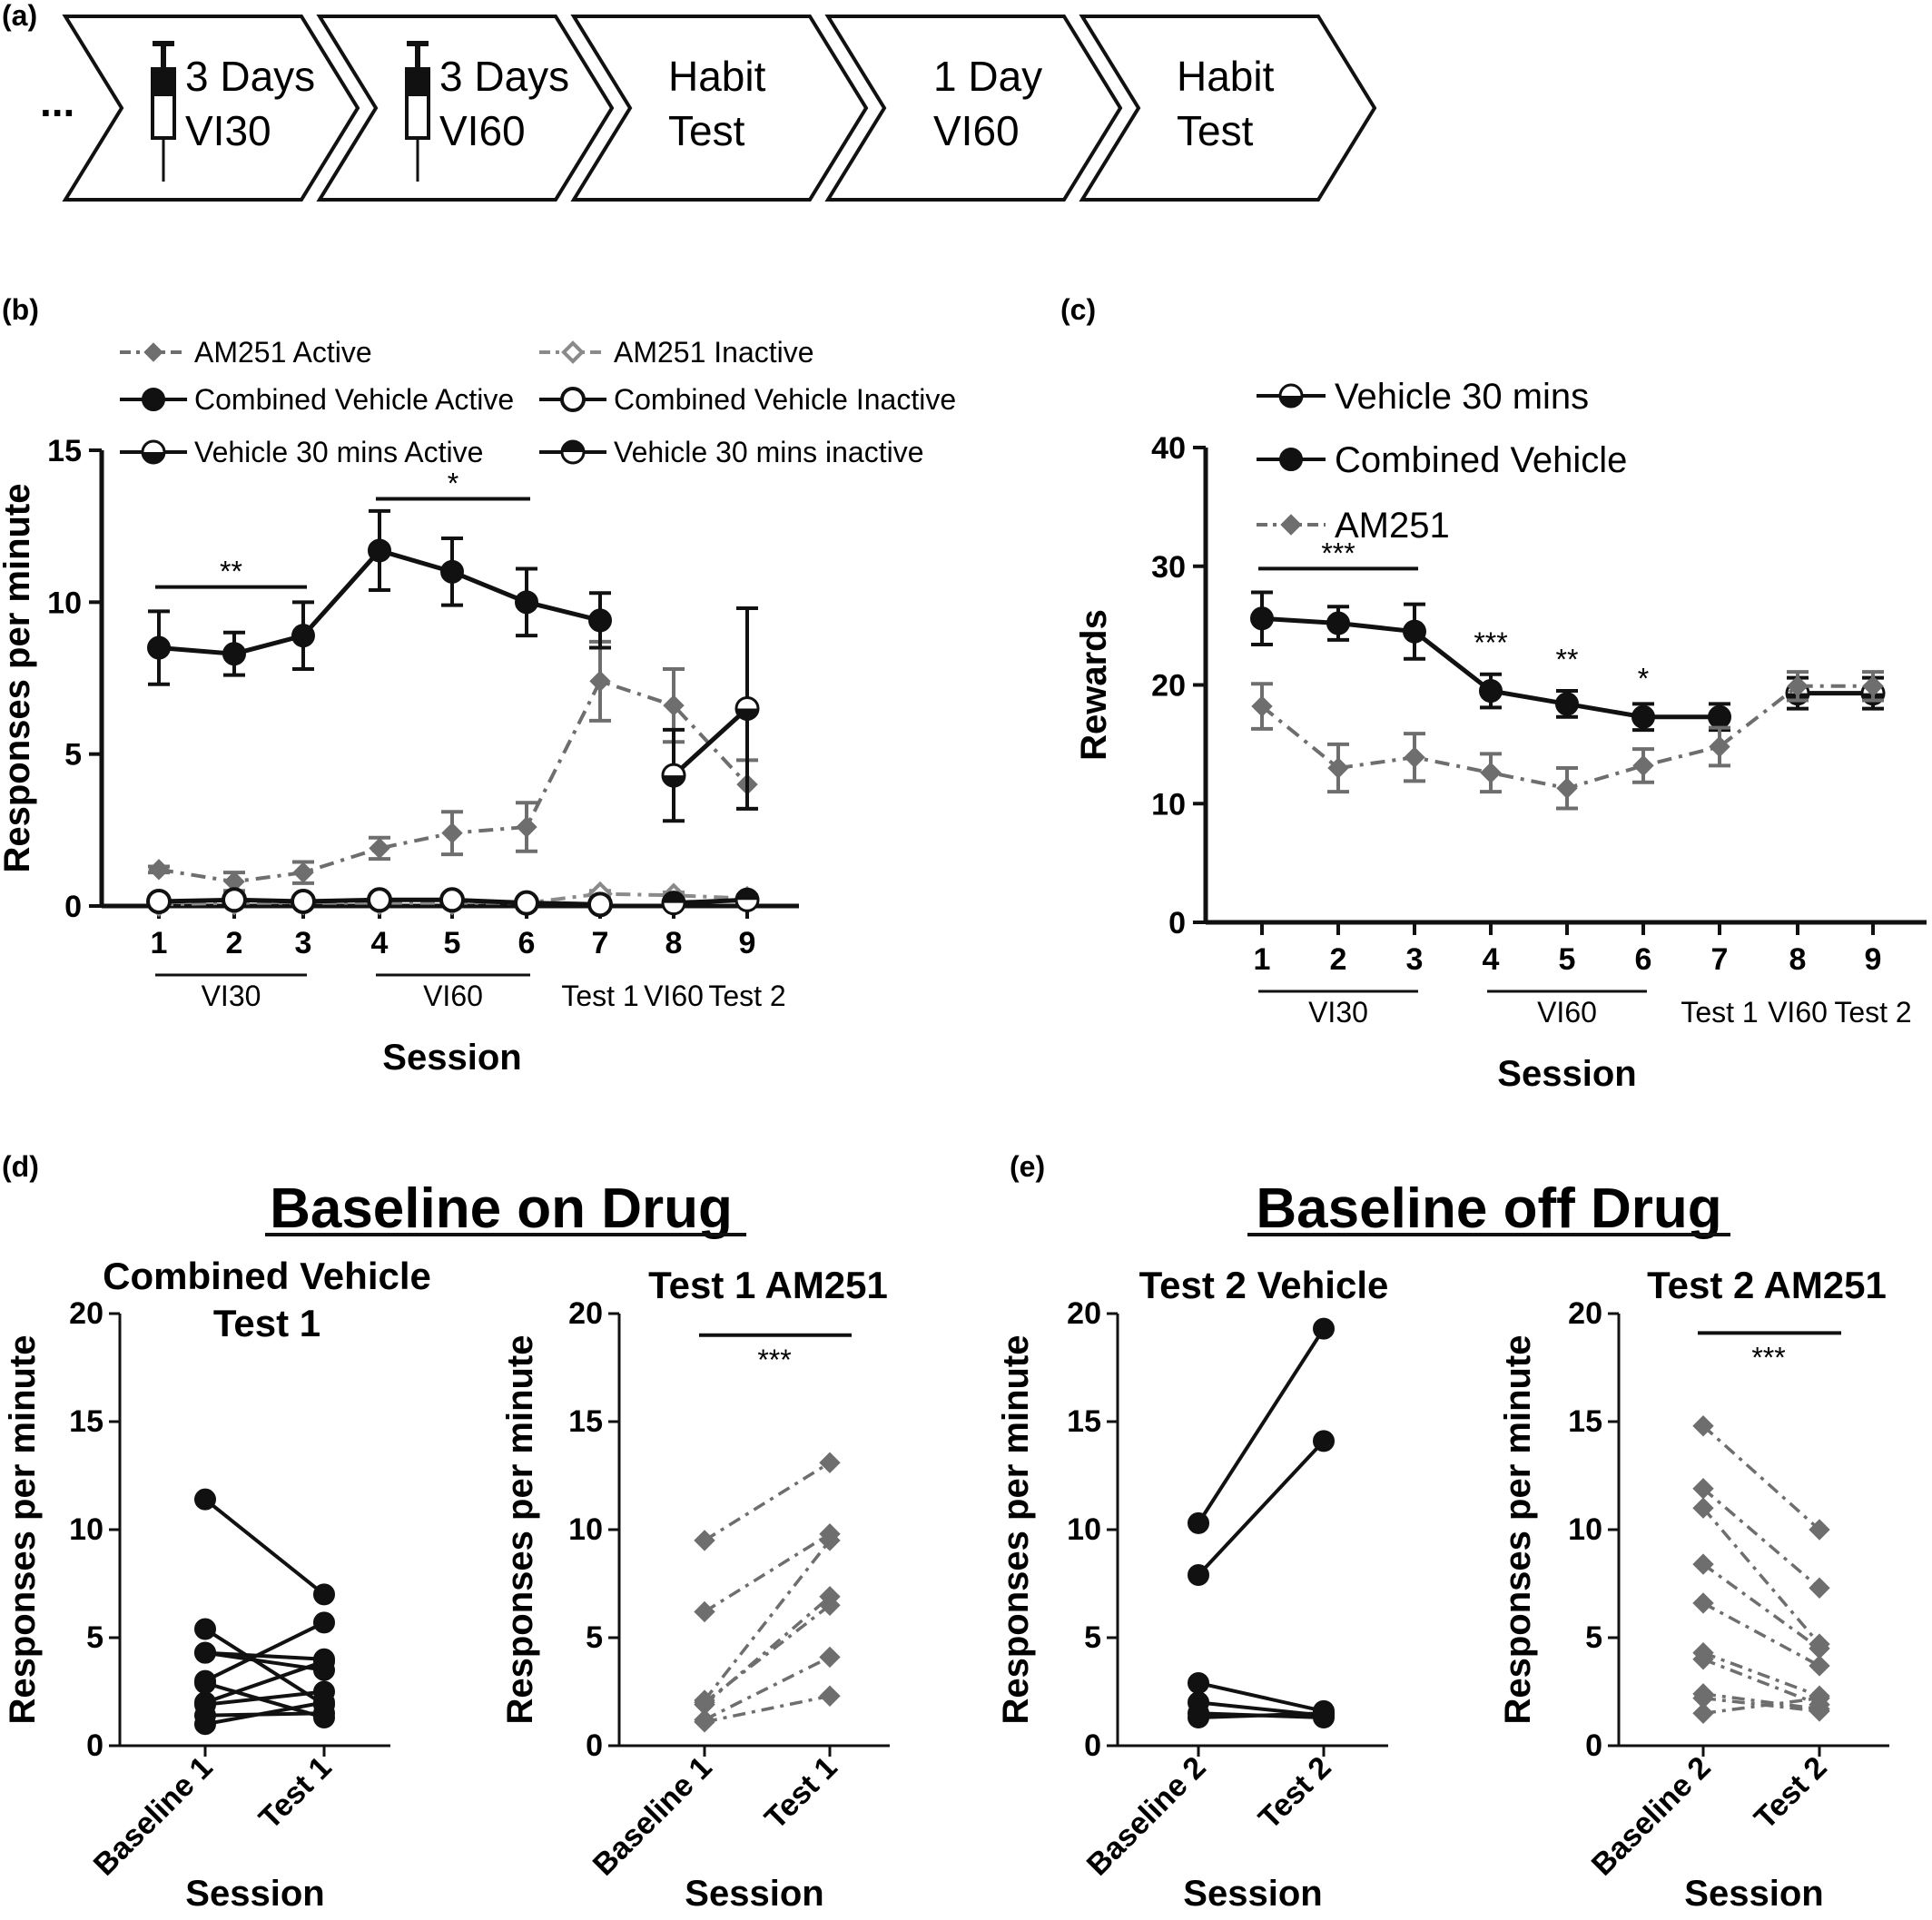 The height and width of the screenshot is (1920, 1932). What do you see at coordinates (153, 457) in the screenshot?
I see `legend-swatch-marker-fill` at bounding box center [153, 457].